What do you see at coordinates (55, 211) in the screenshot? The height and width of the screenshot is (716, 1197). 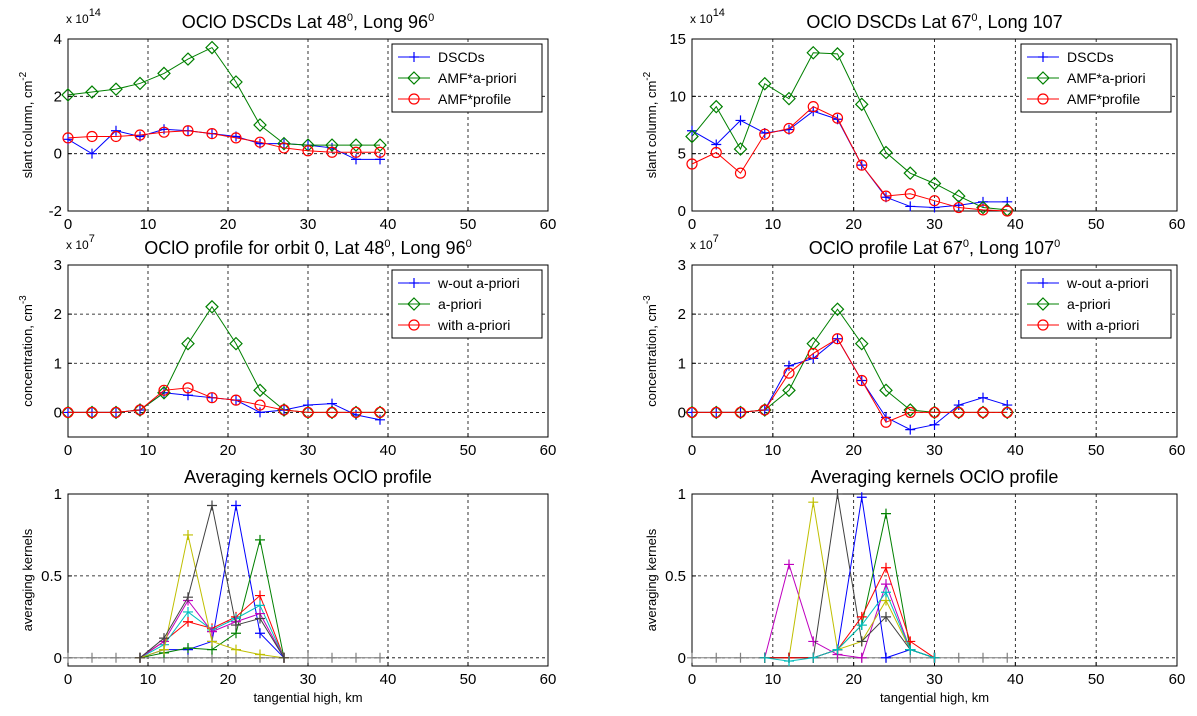 I see `y-tick-label: -2` at bounding box center [55, 211].